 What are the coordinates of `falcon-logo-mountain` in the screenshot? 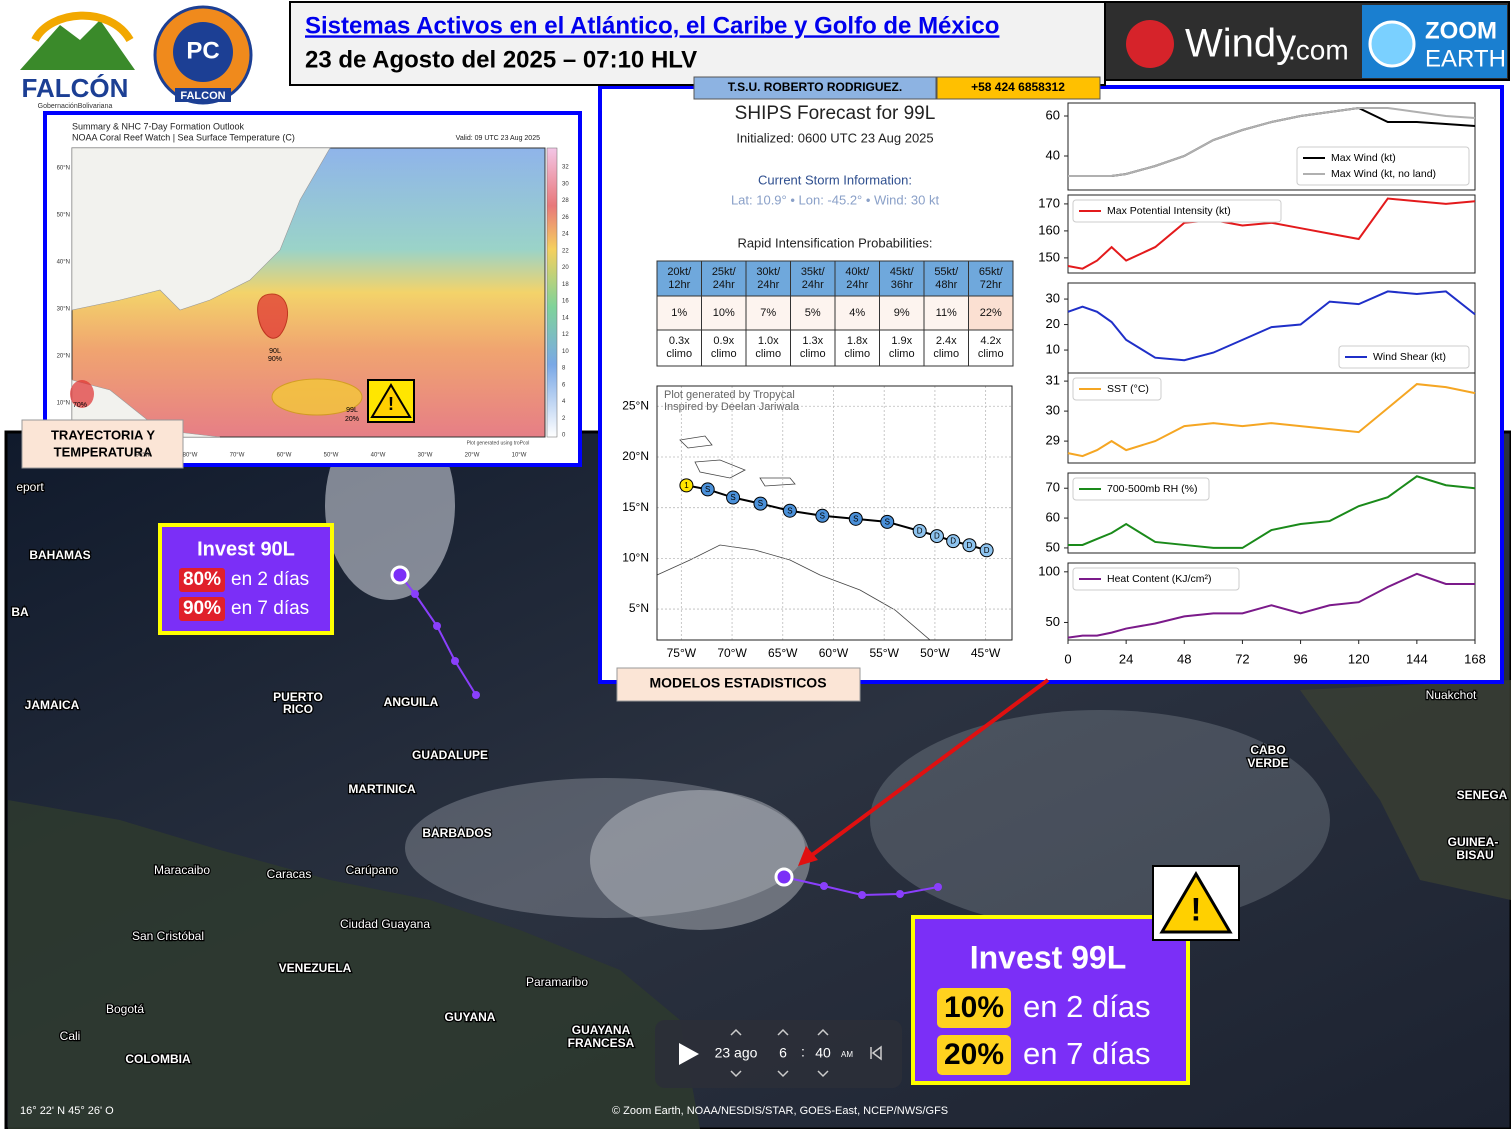 It's located at (77, 45).